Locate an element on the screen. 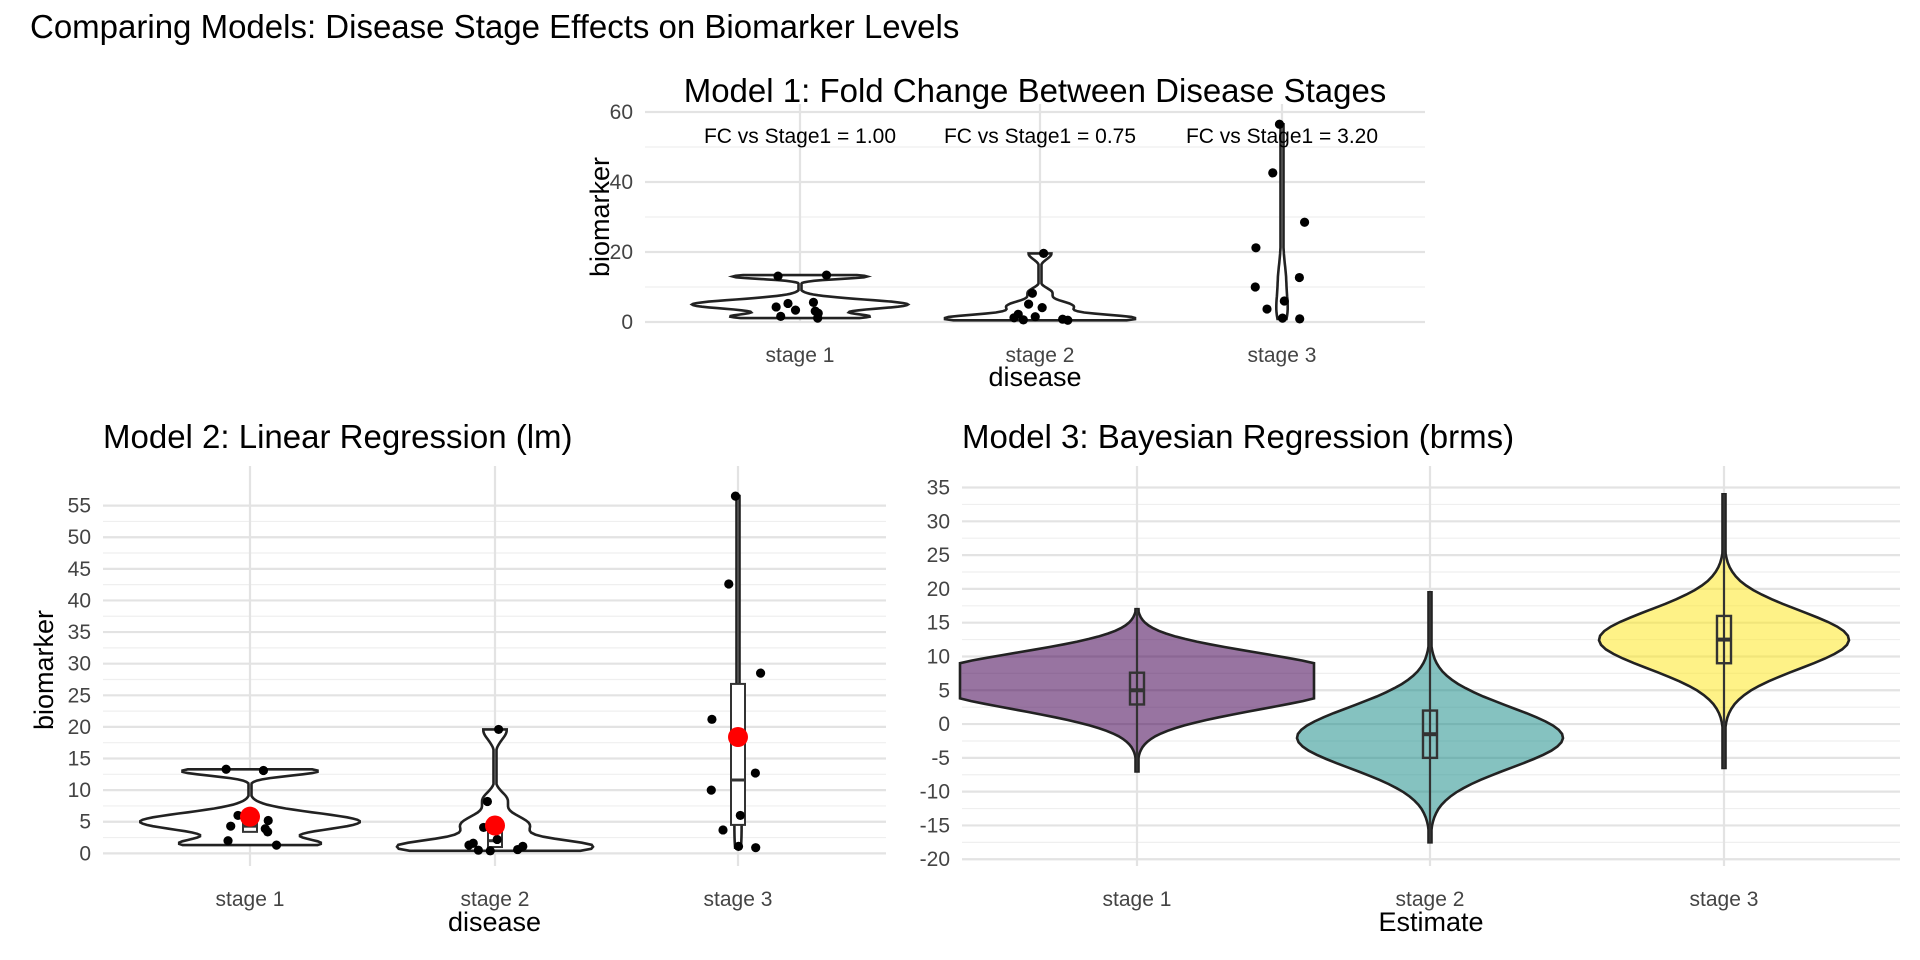  fold-change-annotation: FC vs Stage1 = 3.20 is located at coordinates (1282, 136).